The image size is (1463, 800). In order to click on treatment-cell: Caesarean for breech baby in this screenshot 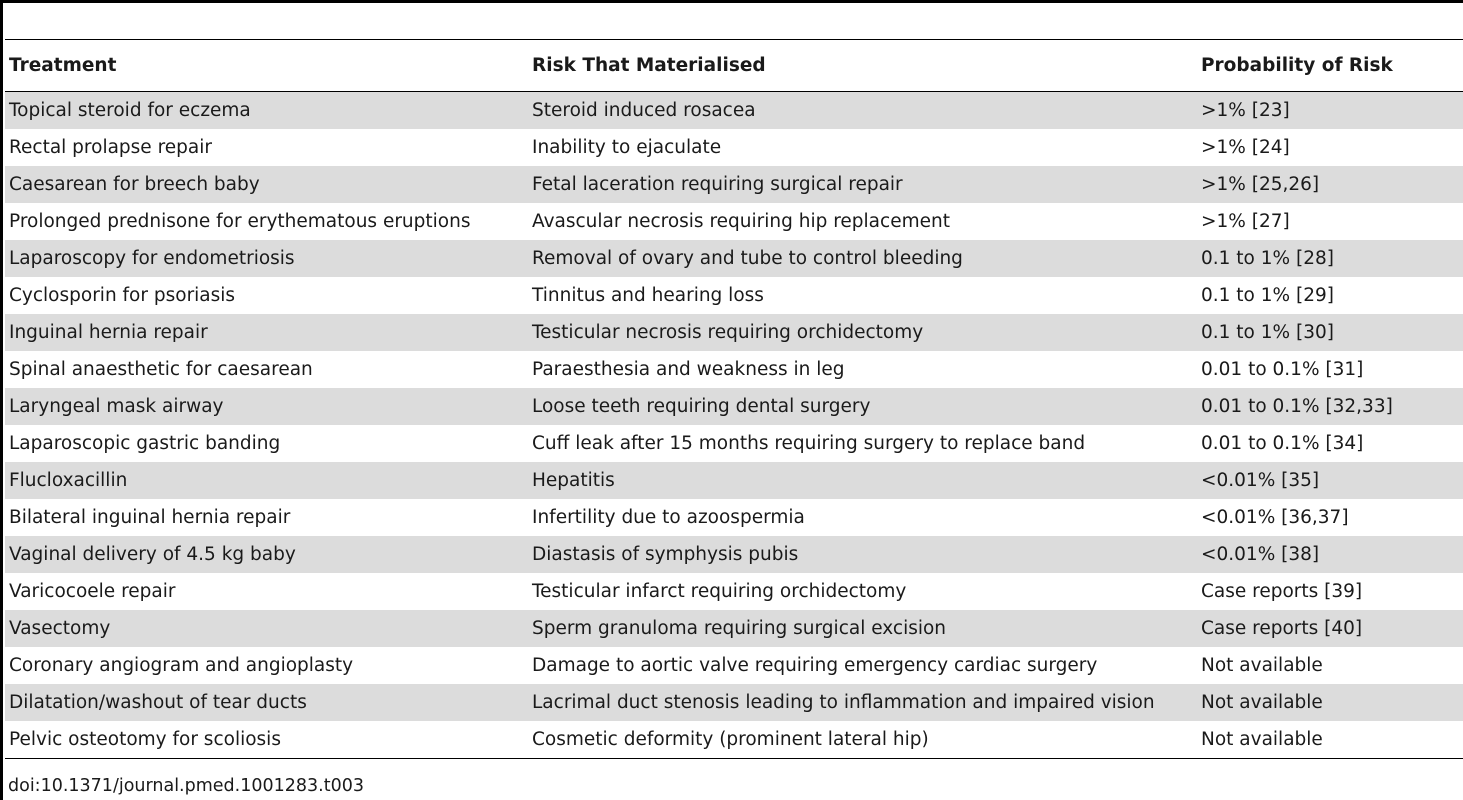, I will do `click(266, 184)`.